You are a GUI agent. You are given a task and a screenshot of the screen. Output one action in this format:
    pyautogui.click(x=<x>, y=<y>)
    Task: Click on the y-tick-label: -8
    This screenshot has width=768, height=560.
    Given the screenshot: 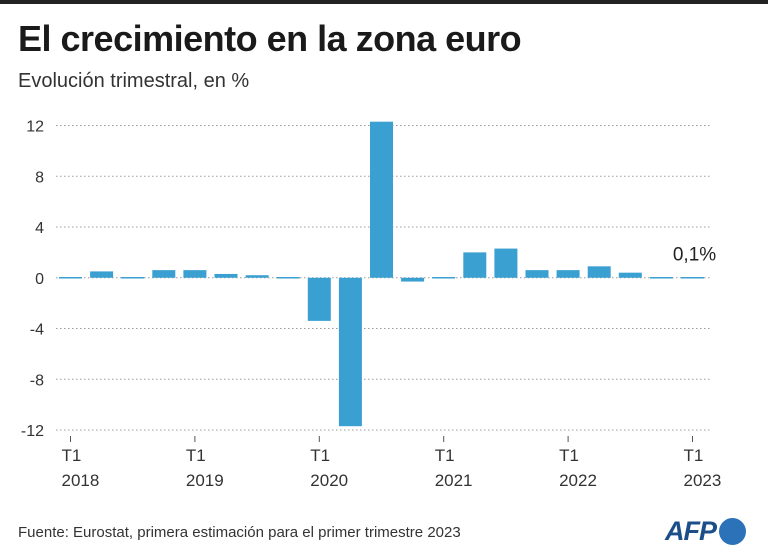 What is the action you would take?
    pyautogui.click(x=37, y=380)
    